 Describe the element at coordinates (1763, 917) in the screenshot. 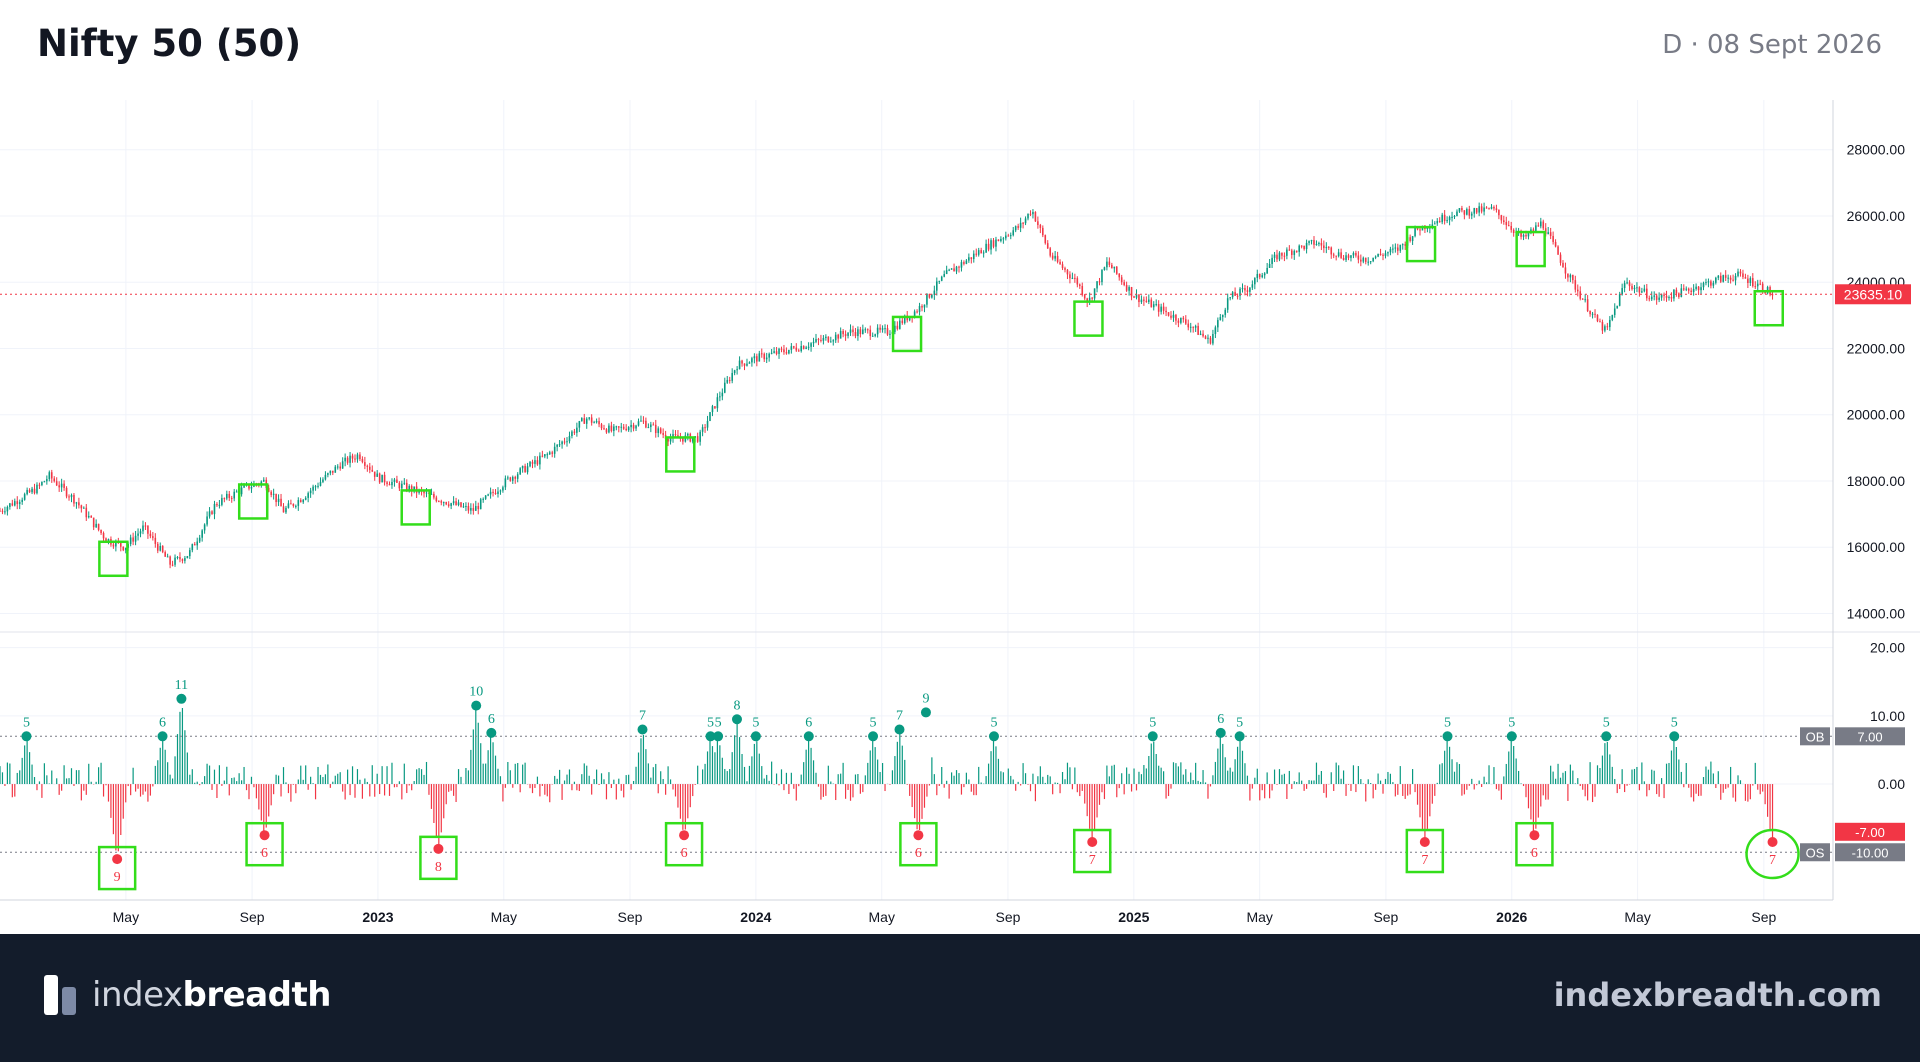

I see `time-tick-label: Sep` at that location.